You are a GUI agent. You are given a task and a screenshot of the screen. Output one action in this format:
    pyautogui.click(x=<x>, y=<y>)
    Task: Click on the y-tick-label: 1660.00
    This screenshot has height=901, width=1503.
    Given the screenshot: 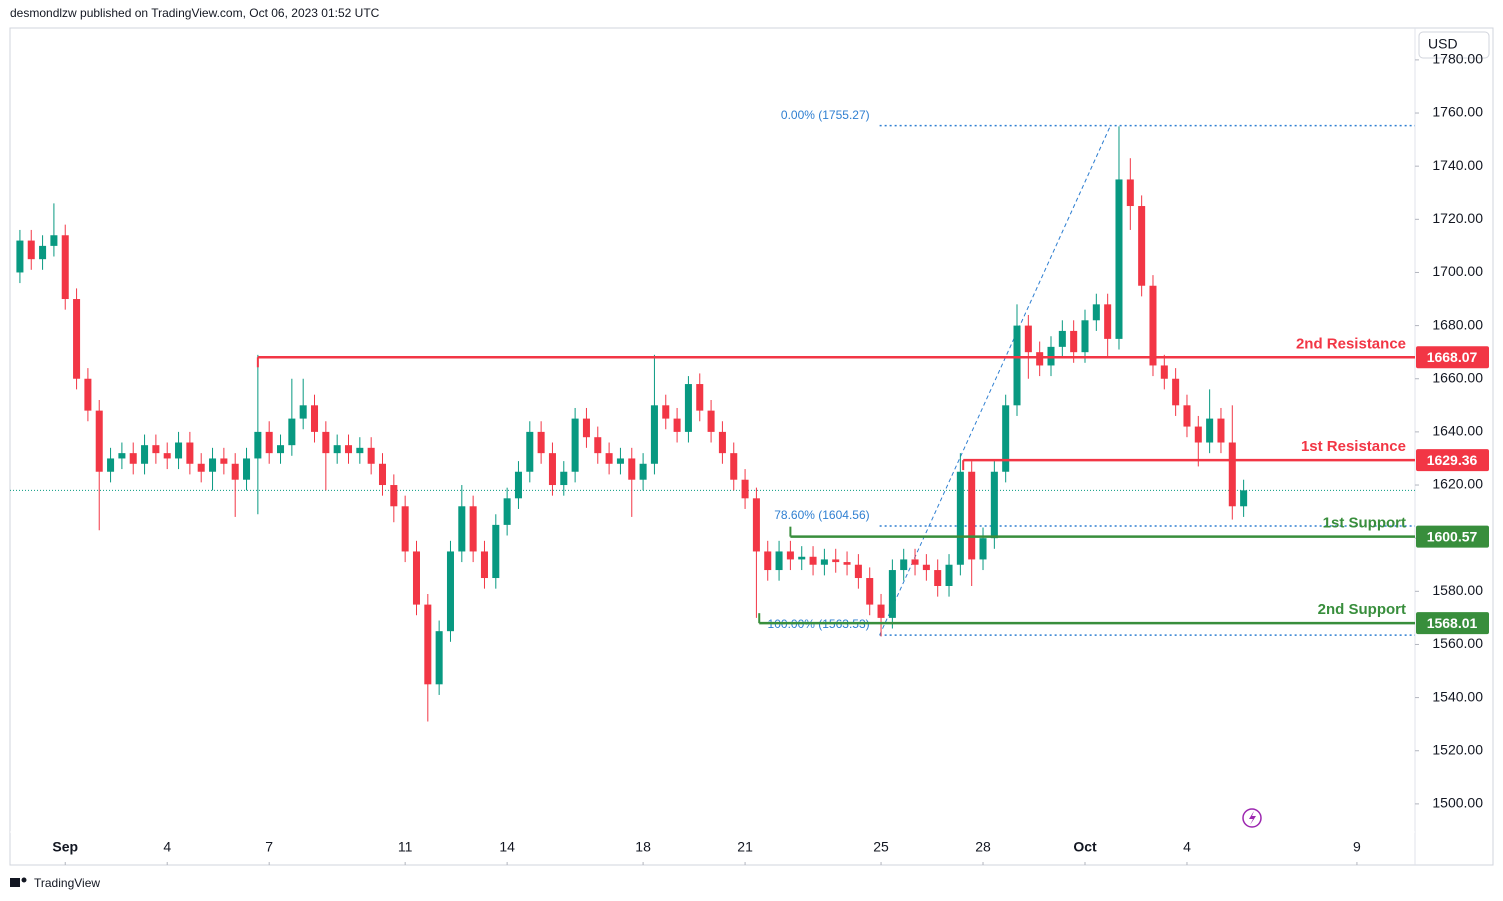 What is the action you would take?
    pyautogui.click(x=1457, y=377)
    